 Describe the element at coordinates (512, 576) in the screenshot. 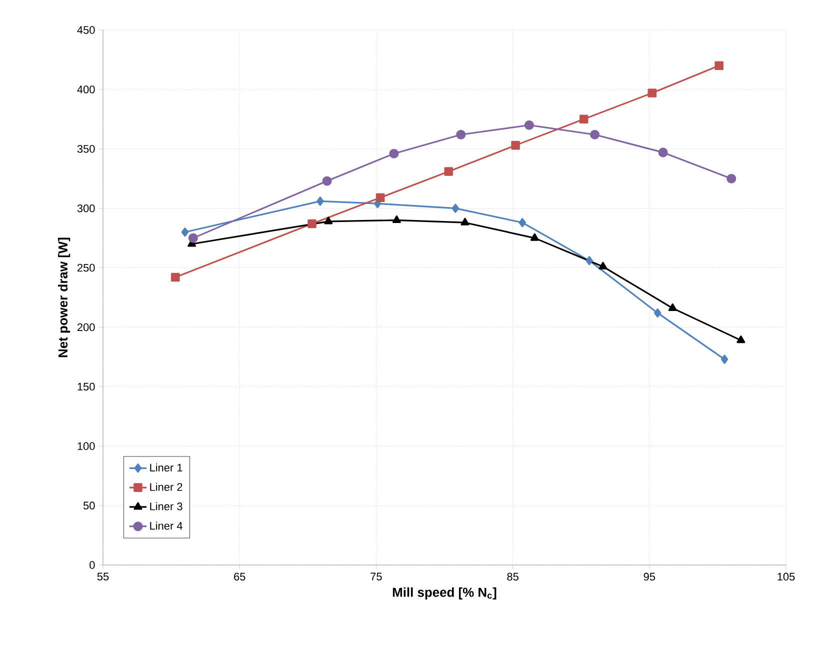

I see `x-tick-label: 85` at that location.